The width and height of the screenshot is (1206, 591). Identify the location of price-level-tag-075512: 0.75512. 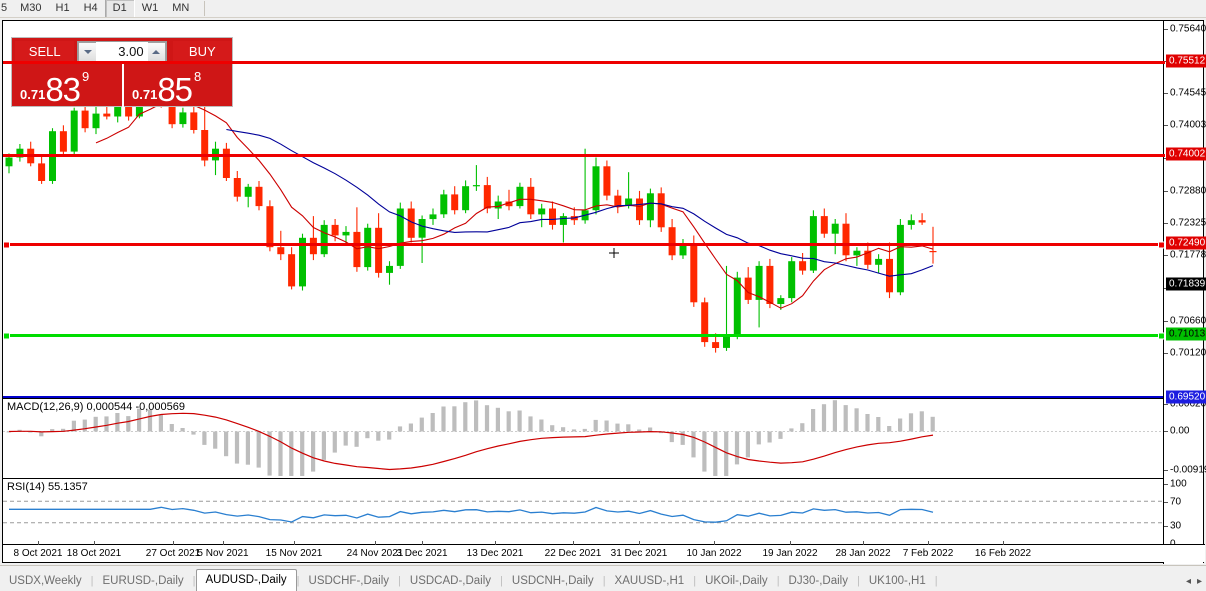
(1186, 61).